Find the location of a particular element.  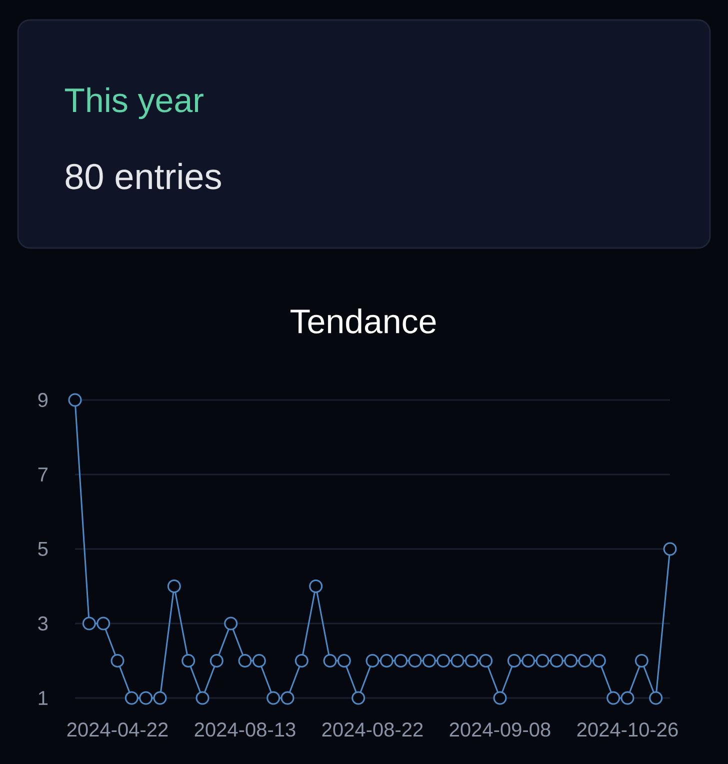

x-tick-label: 2024-09-08 is located at coordinates (500, 729).